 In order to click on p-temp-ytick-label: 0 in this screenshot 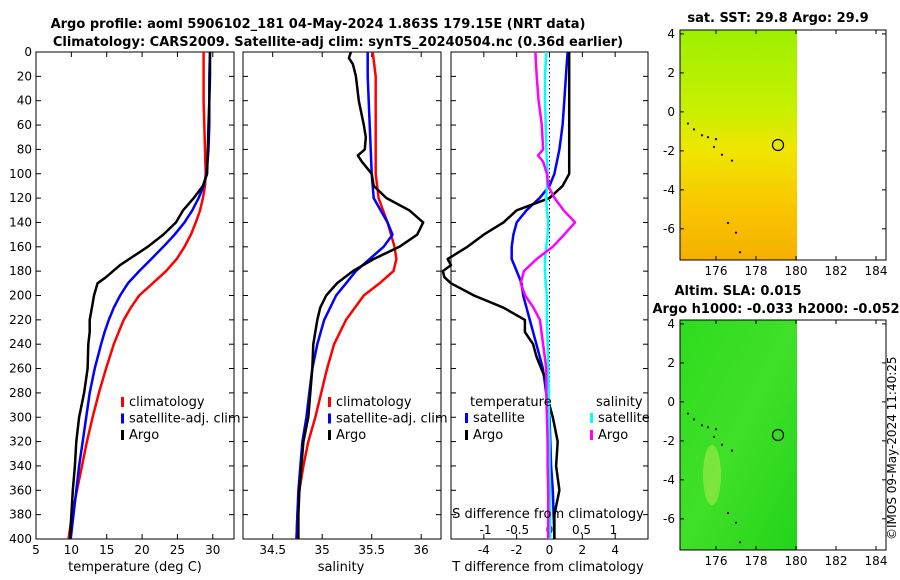, I will do `click(28, 52)`.